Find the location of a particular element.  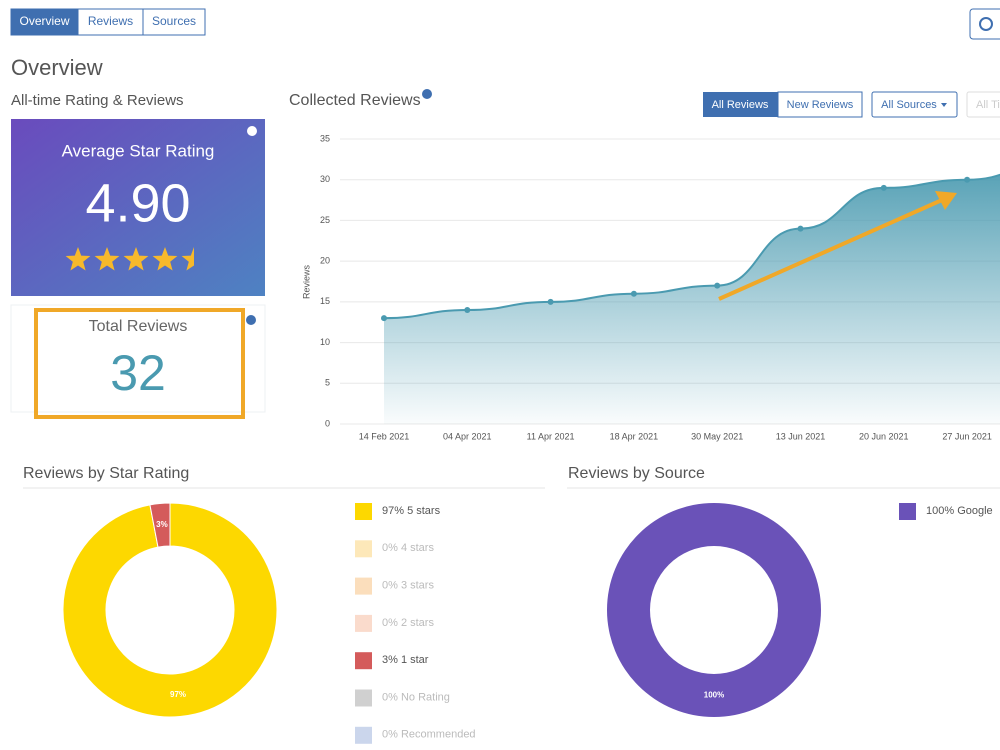

time-dropdown is located at coordinates (983, 104).